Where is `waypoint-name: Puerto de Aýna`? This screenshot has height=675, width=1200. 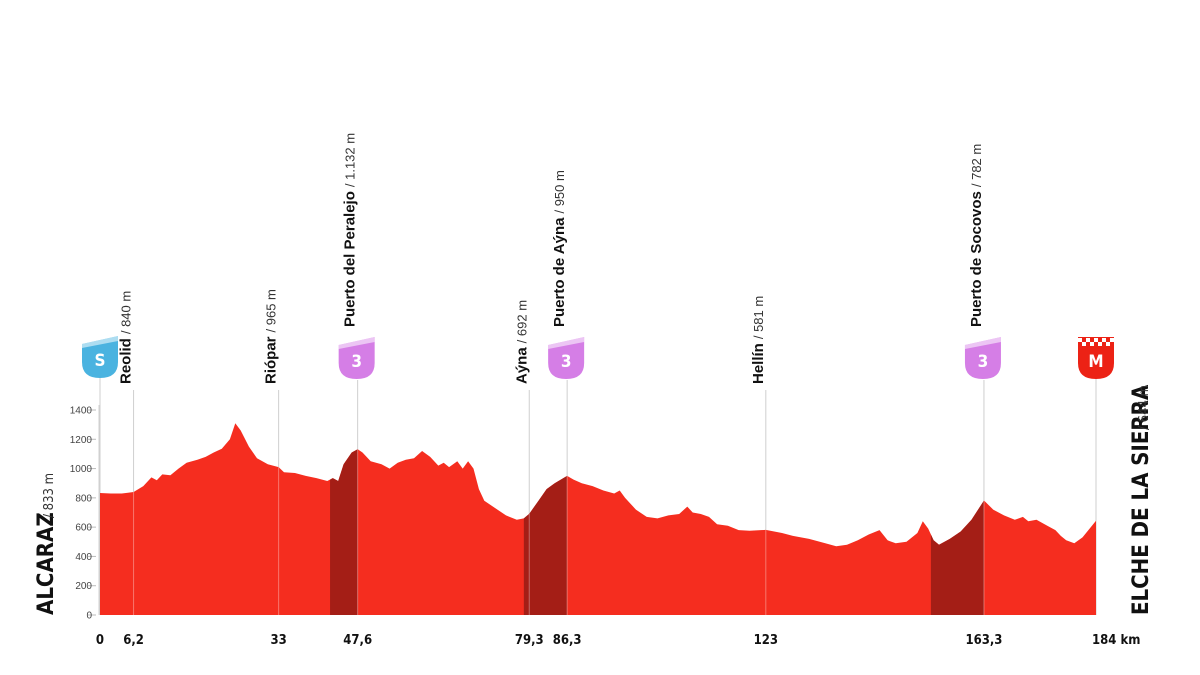 waypoint-name: Puerto de Aýna is located at coordinates (559, 272).